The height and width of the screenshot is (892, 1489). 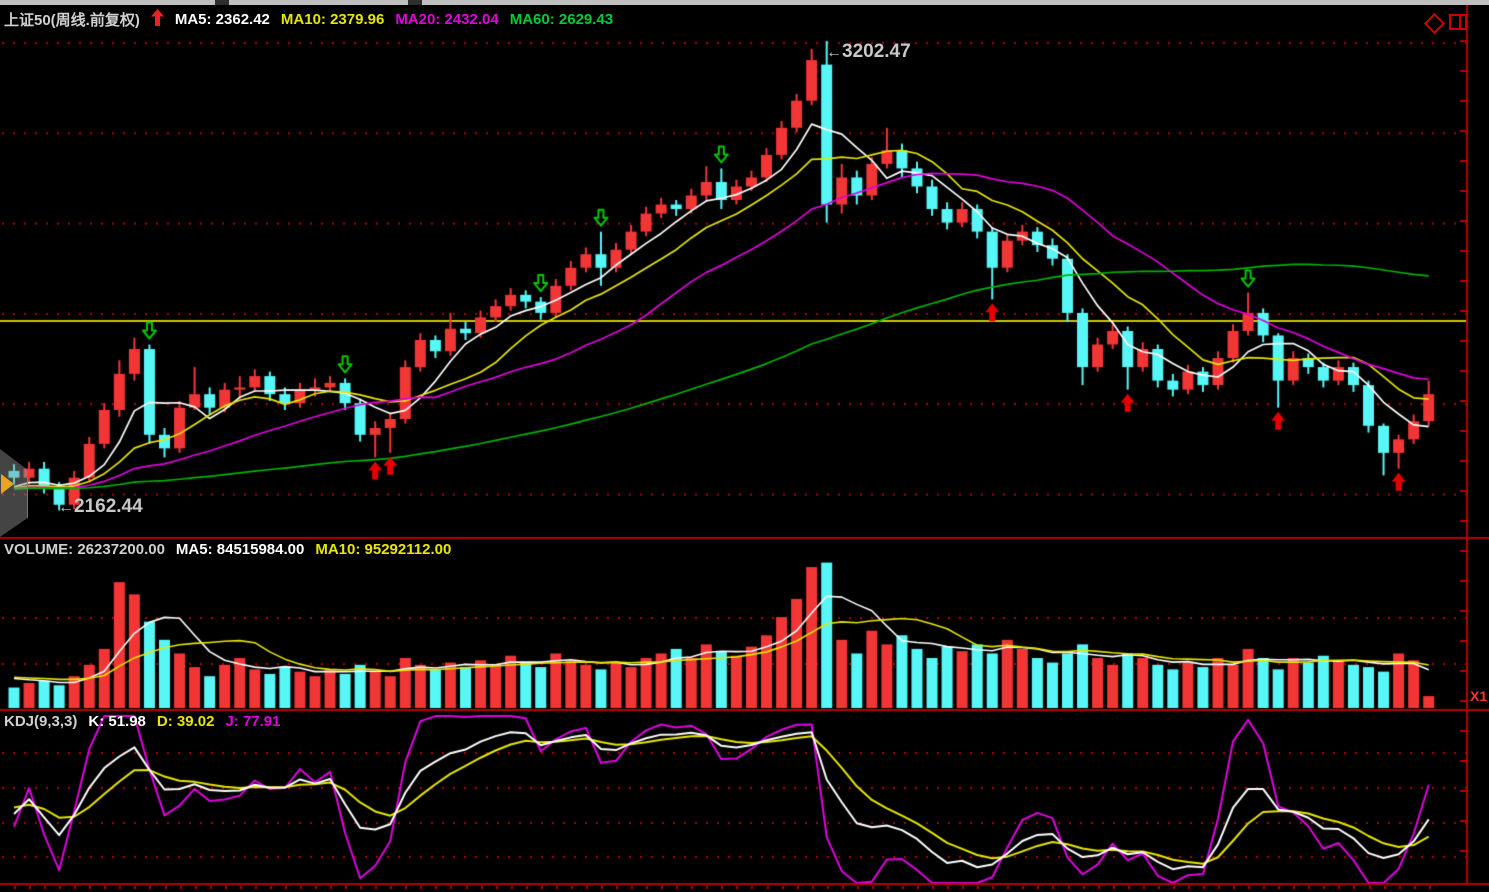 What do you see at coordinates (868, 51) in the screenshot?
I see `high-price-annotation: ←3202.47` at bounding box center [868, 51].